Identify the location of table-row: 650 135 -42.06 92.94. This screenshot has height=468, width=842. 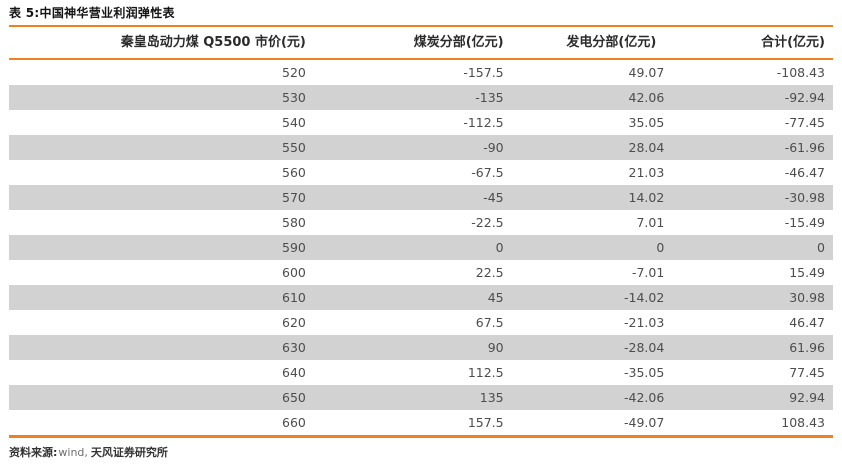
(421, 397).